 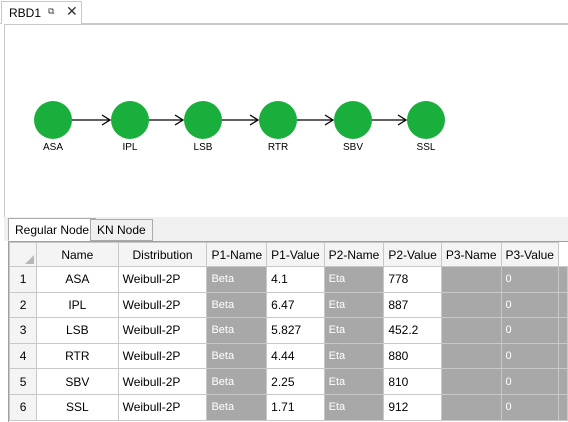 I want to click on cell-p2-value: 912, so click(x=412, y=407).